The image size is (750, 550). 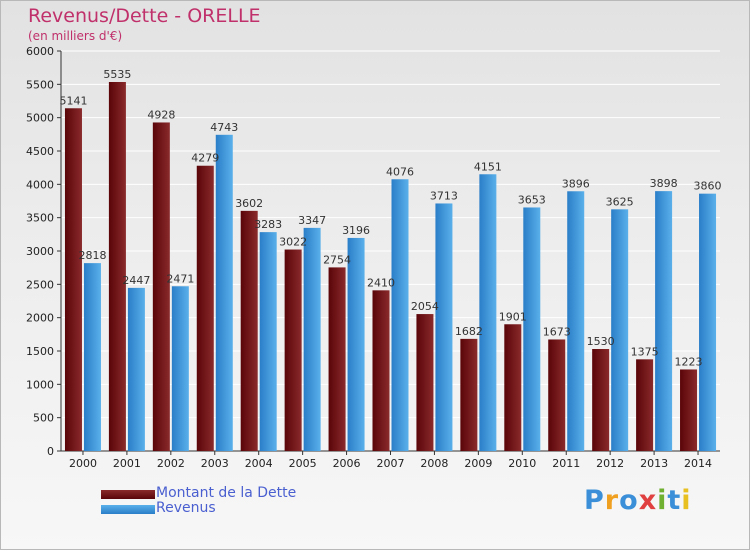 I want to click on legend-label-dette: Montant de la Dette, so click(x=226, y=493).